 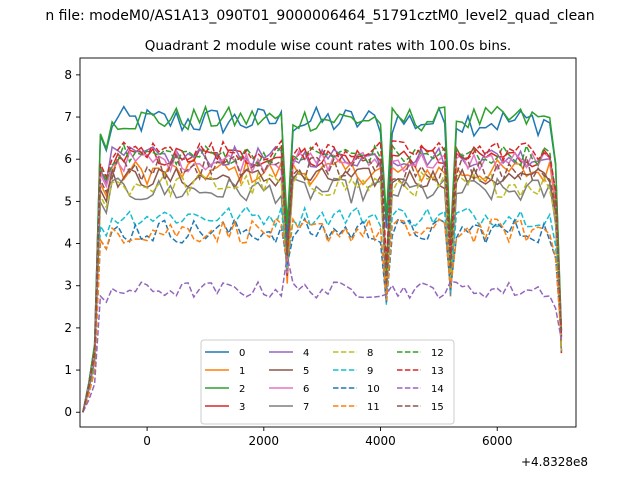 I want to click on legend-label-9: 9, so click(x=370, y=371).